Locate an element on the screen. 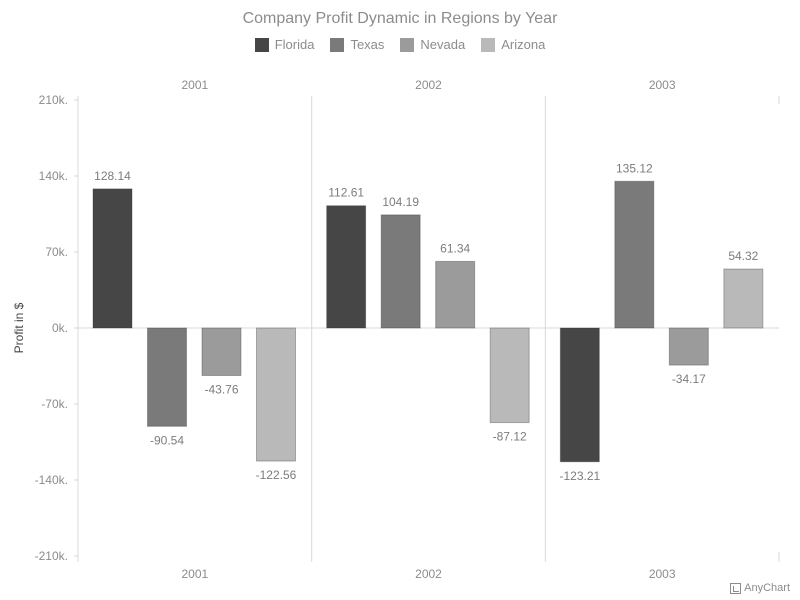 This screenshot has width=800, height=600. legend-item-nevada: Nevada is located at coordinates (432, 44).